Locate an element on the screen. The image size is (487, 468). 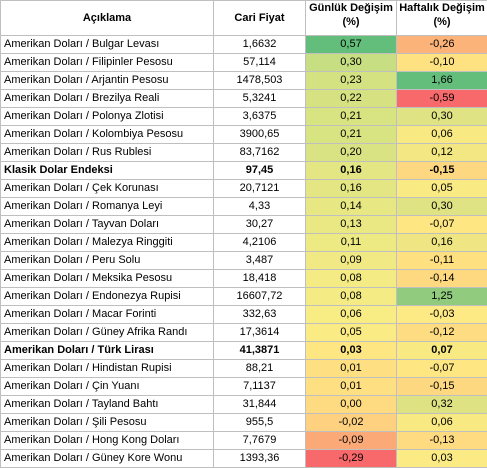
row-price-cell: 31,844 is located at coordinates (260, 405).